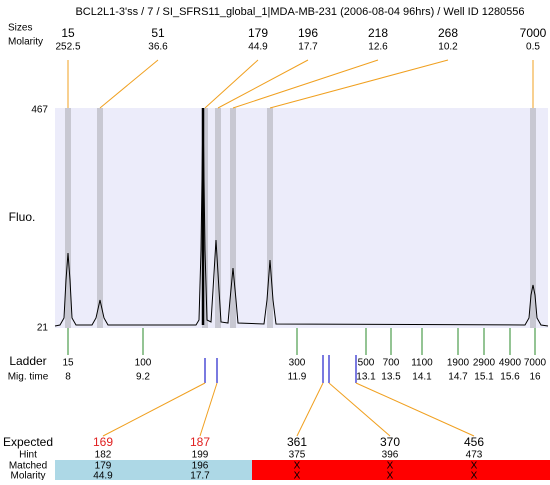 The image size is (550, 485). I want to click on molarity-label: Molarity, so click(25, 42).